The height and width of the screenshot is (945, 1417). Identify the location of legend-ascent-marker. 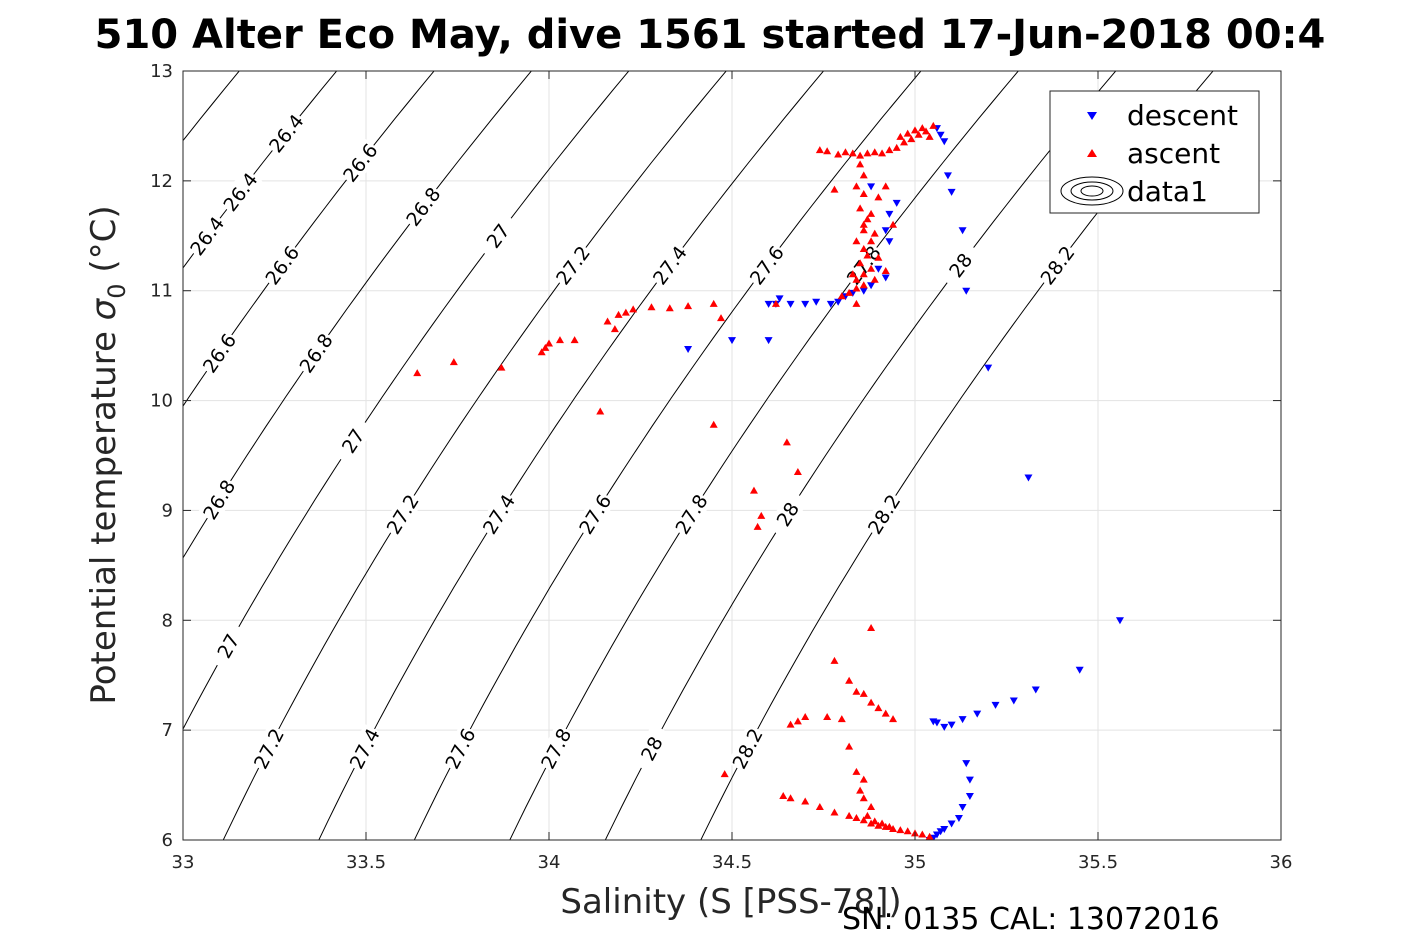
(1092, 153).